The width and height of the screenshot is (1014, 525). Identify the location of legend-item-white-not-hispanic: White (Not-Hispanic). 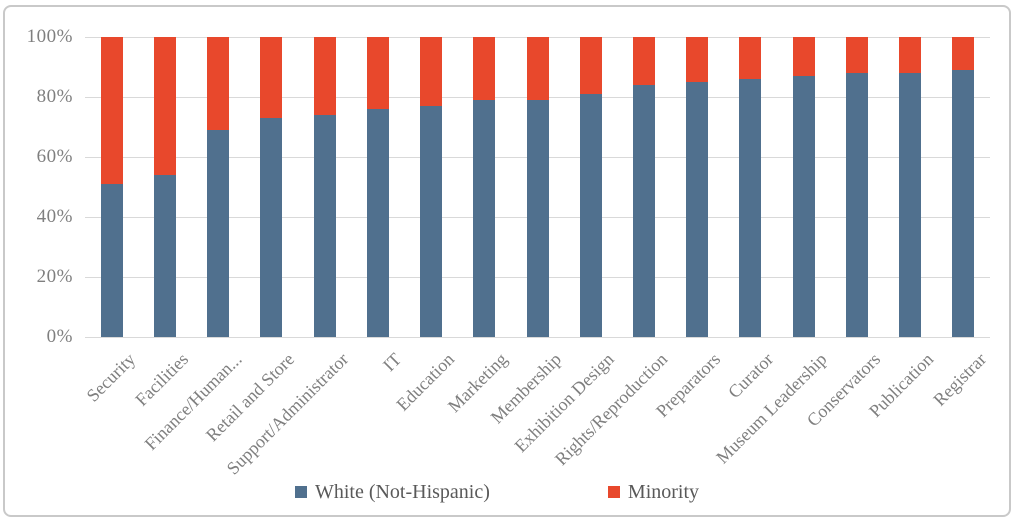
(392, 492).